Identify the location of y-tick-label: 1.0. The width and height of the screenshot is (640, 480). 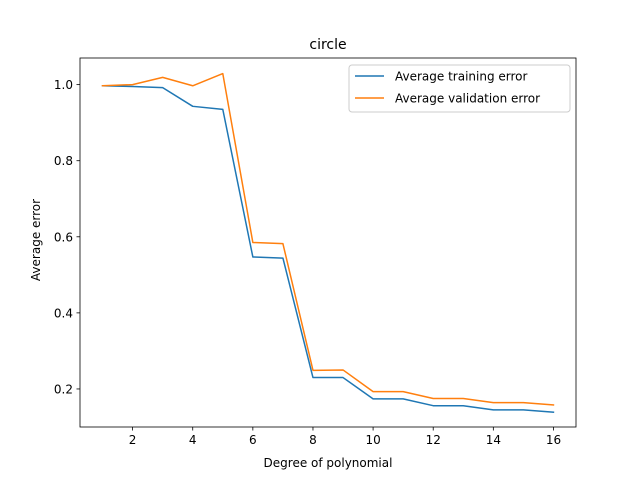
(63, 85).